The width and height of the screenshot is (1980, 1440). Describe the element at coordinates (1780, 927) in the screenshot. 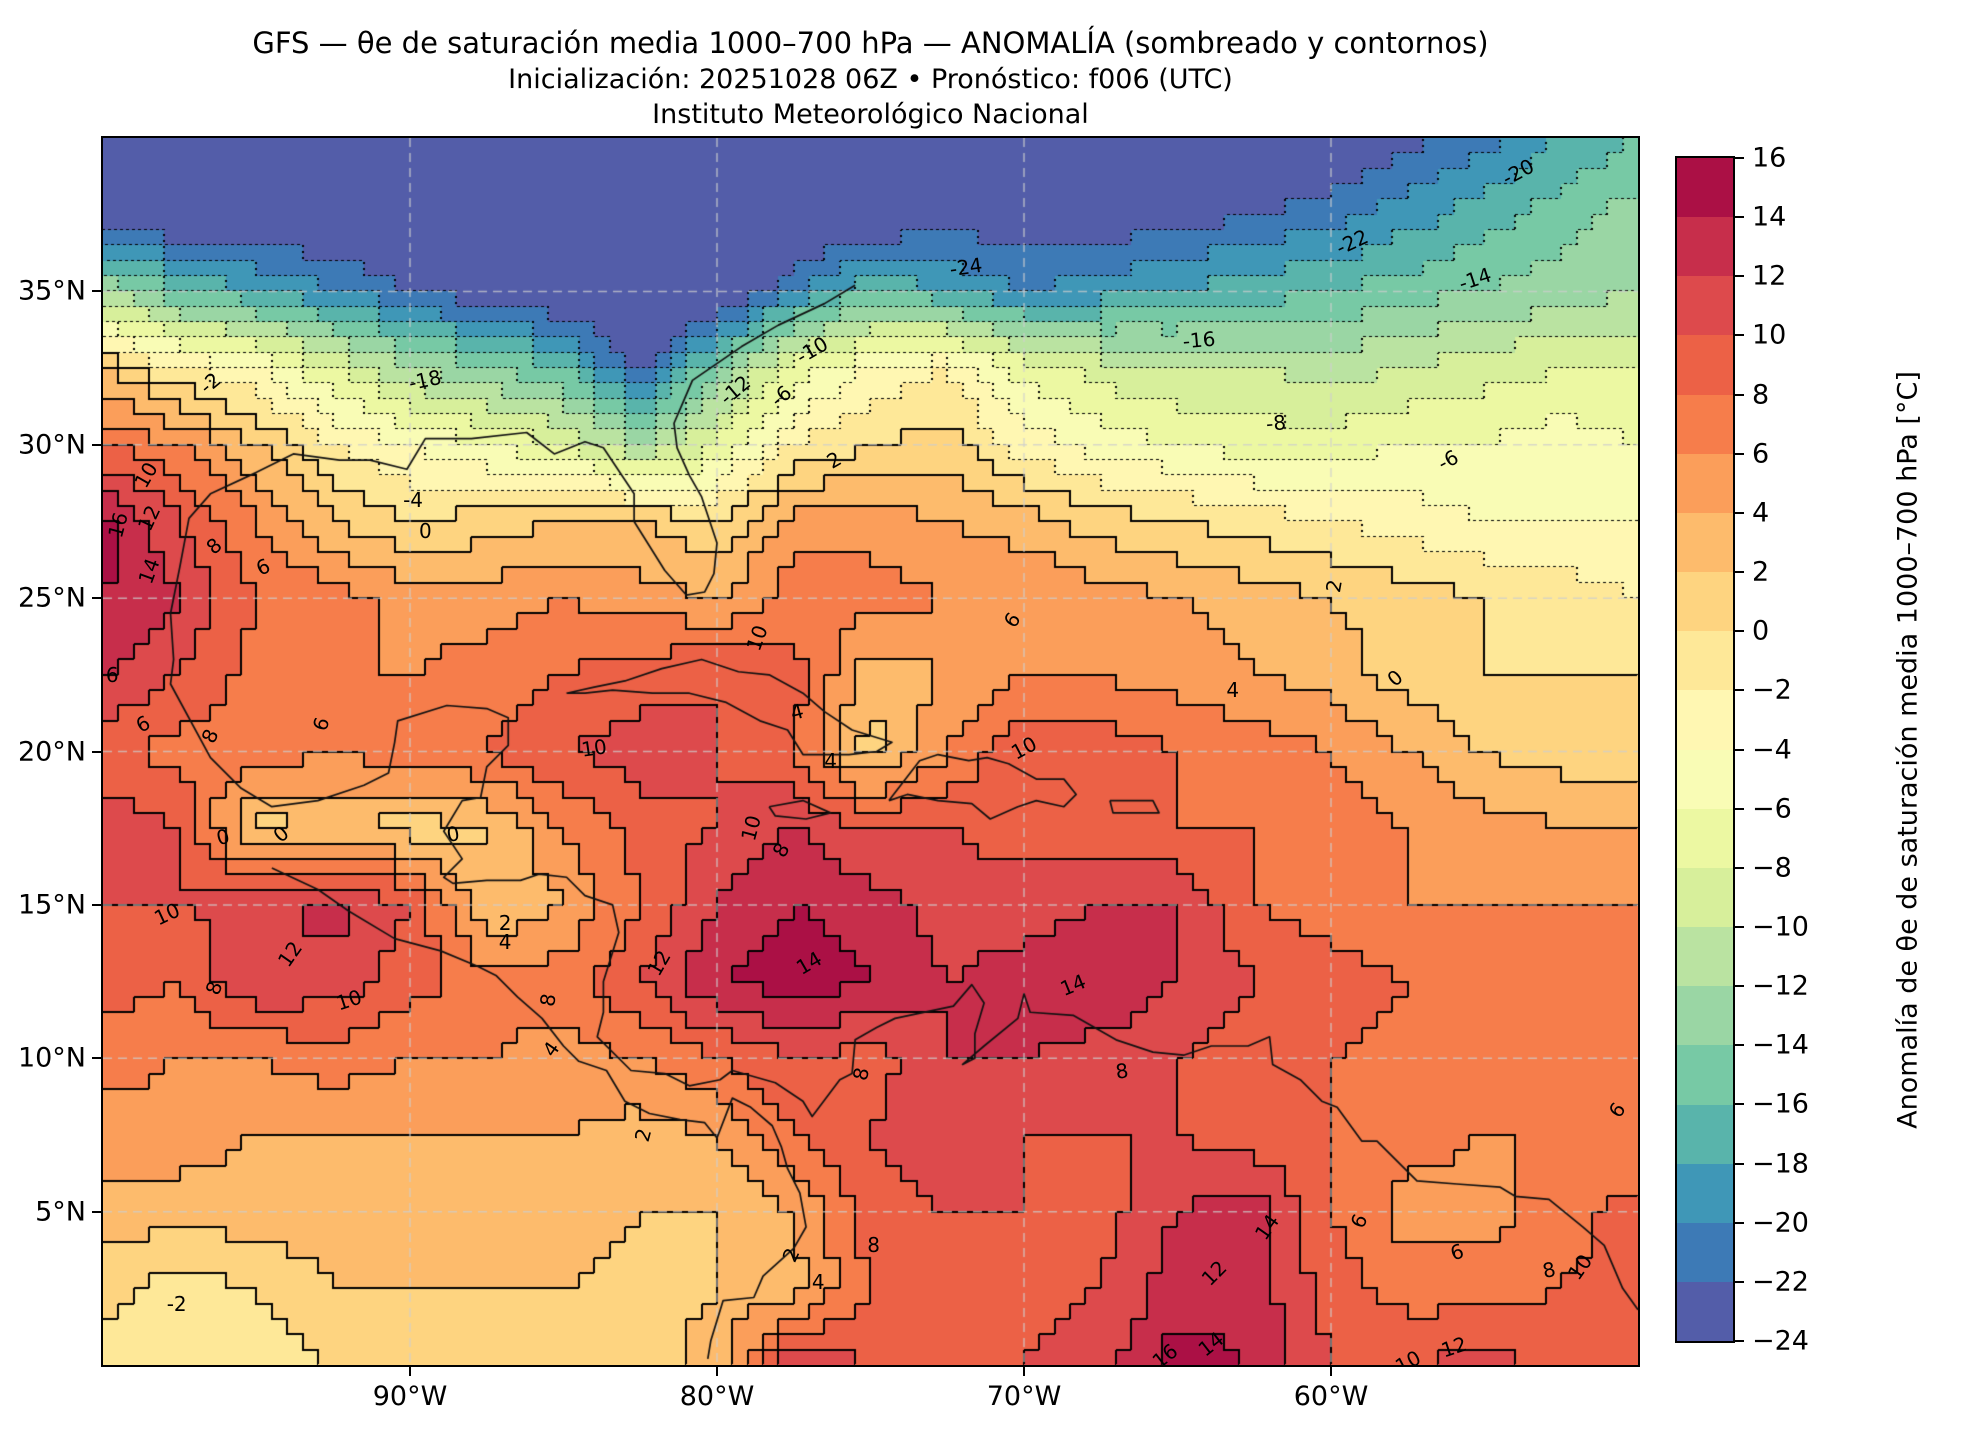

I see `colorbar-tick-label: −10` at that location.